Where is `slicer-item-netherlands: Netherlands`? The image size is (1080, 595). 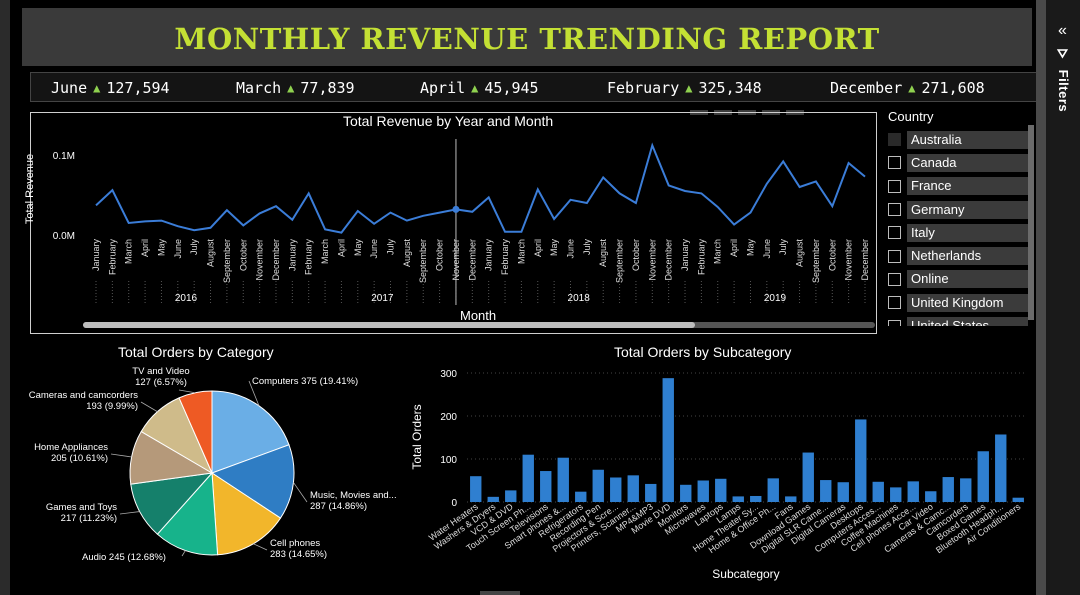
slicer-item-netherlands: Netherlands is located at coordinates (958, 255).